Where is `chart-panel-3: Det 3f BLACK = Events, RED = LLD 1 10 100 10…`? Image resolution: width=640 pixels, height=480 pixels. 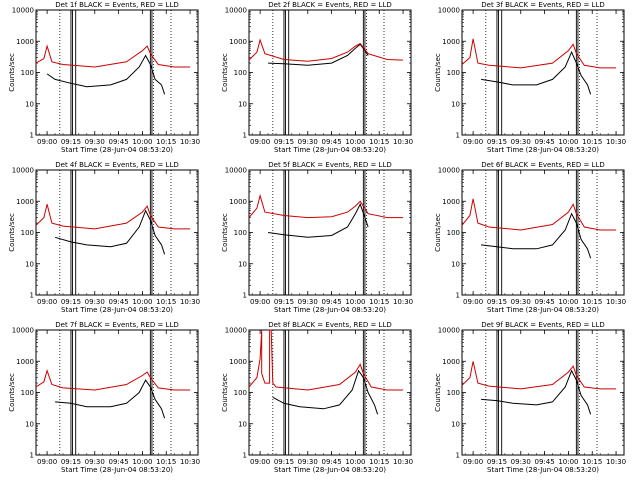
chart-panel-3: Det 3f BLACK = Events, RED = LLD 1 10 100 10… is located at coordinates (530, 77).